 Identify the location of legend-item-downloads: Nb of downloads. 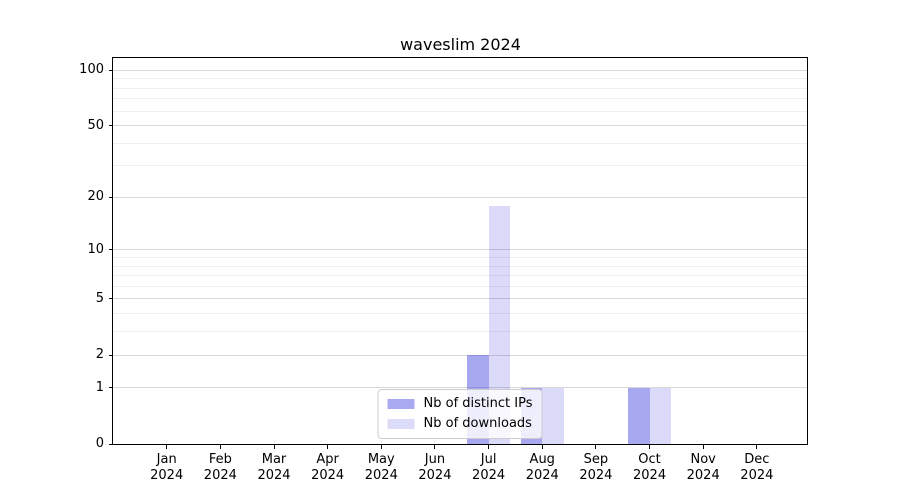
(460, 424).